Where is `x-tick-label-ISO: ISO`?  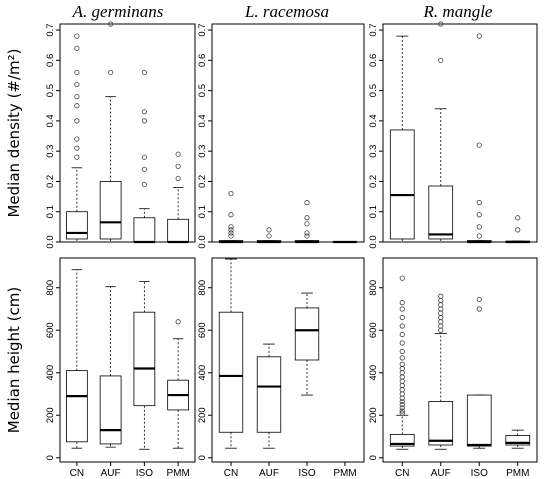 x-tick-label-ISO: ISO is located at coordinates (479, 473).